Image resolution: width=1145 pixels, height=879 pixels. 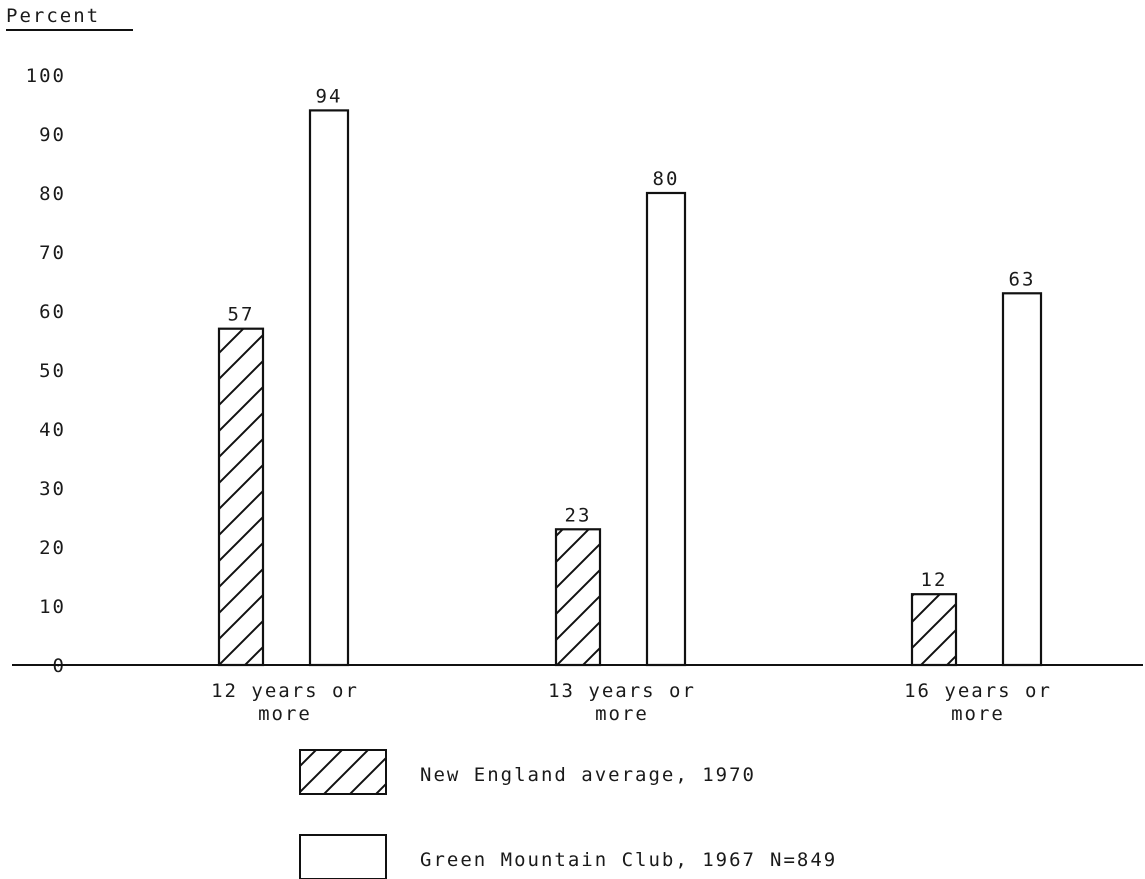 What do you see at coordinates (52, 371) in the screenshot?
I see `y-tick-label-50: 50` at bounding box center [52, 371].